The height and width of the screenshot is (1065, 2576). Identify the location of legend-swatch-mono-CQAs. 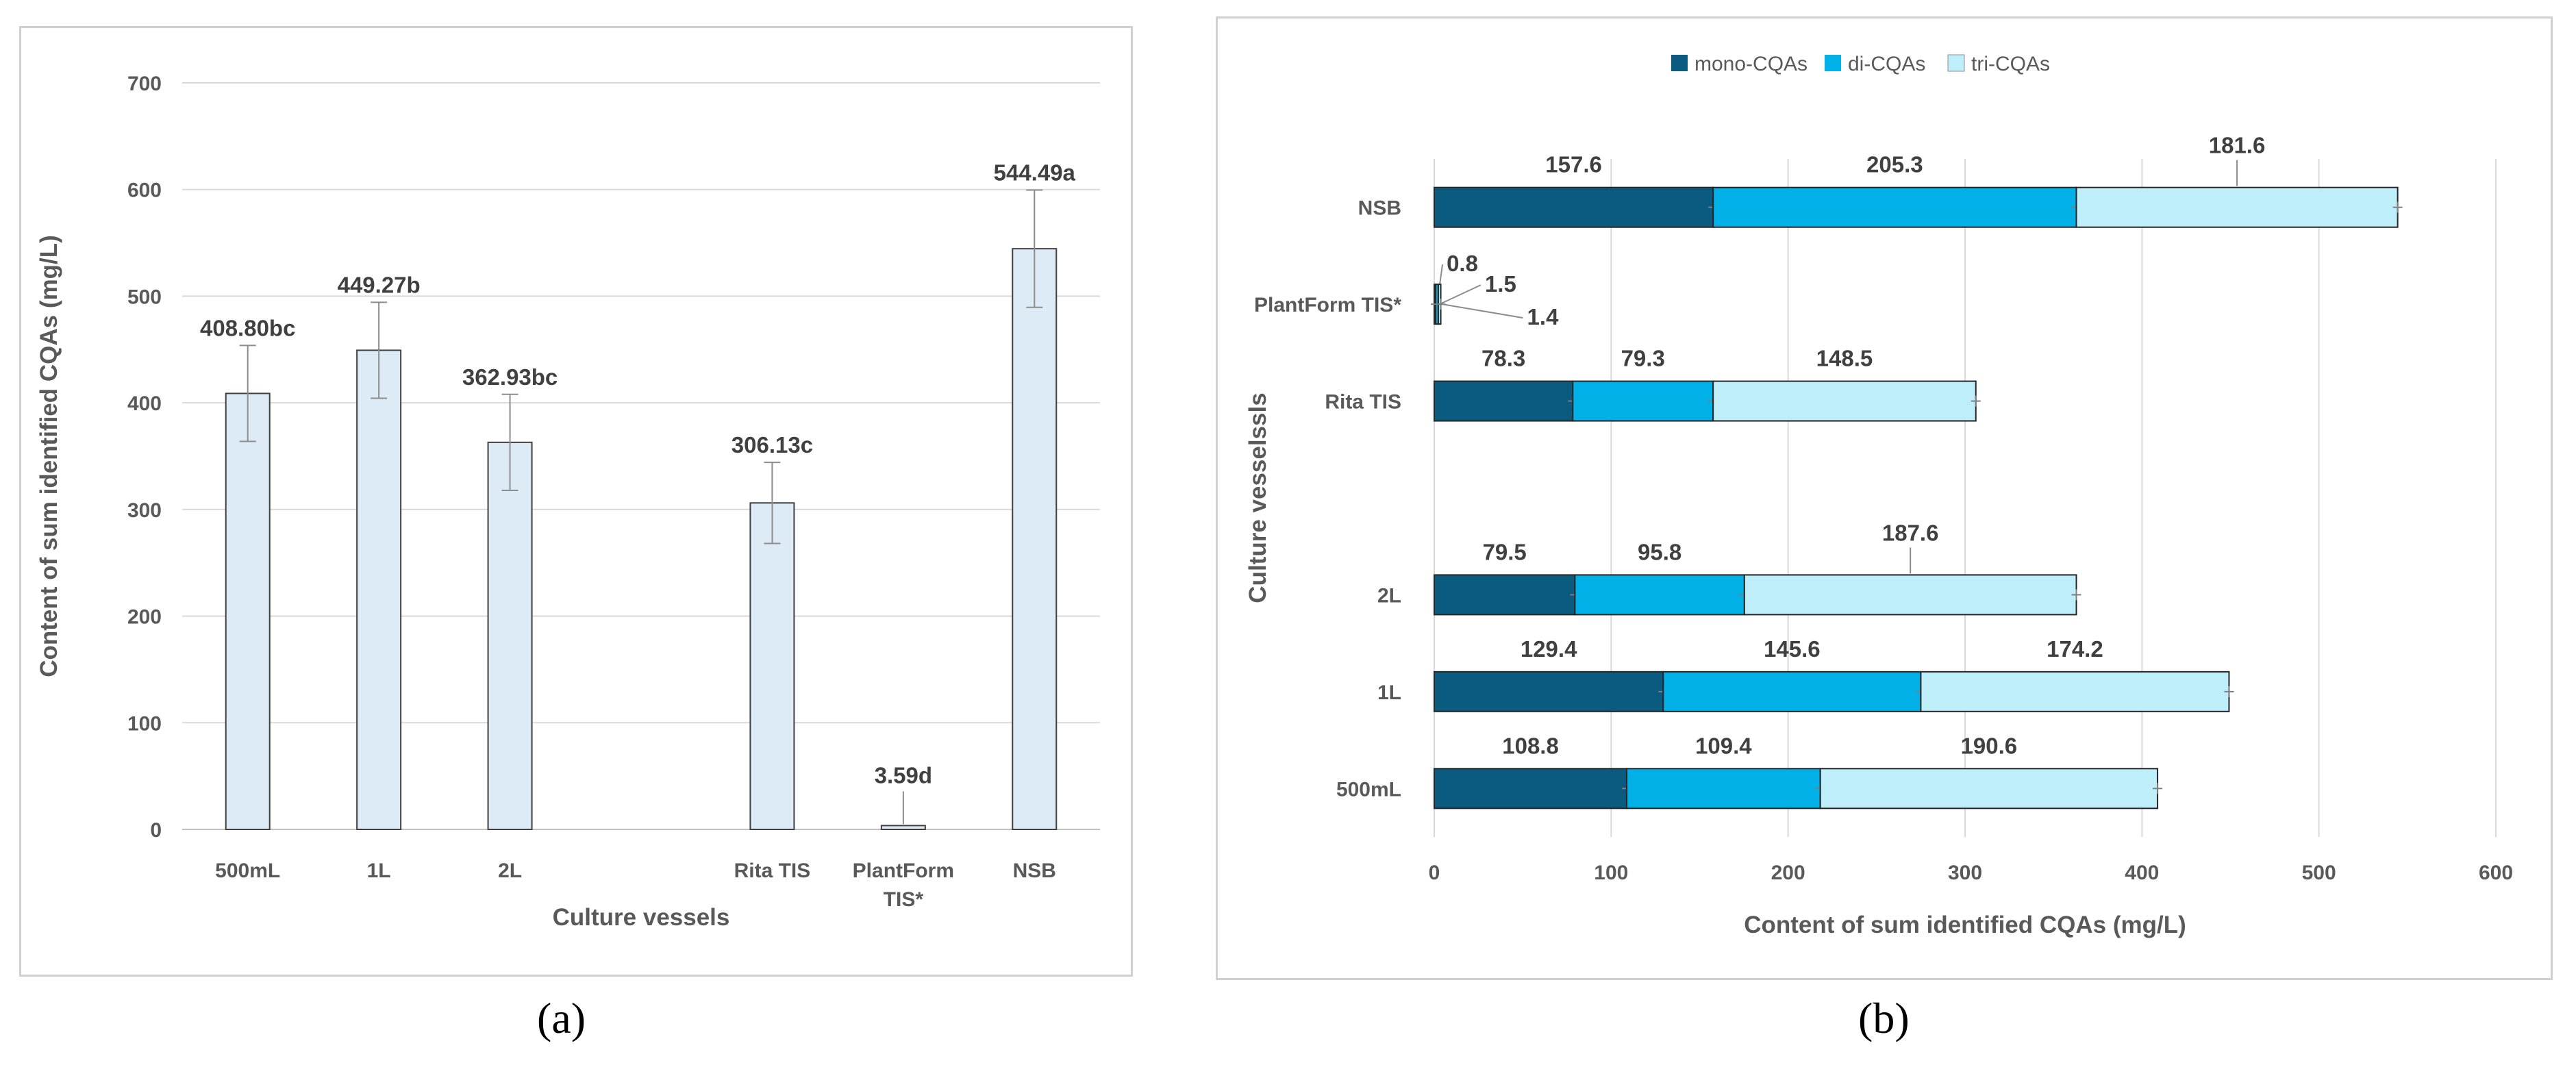
(1679, 63).